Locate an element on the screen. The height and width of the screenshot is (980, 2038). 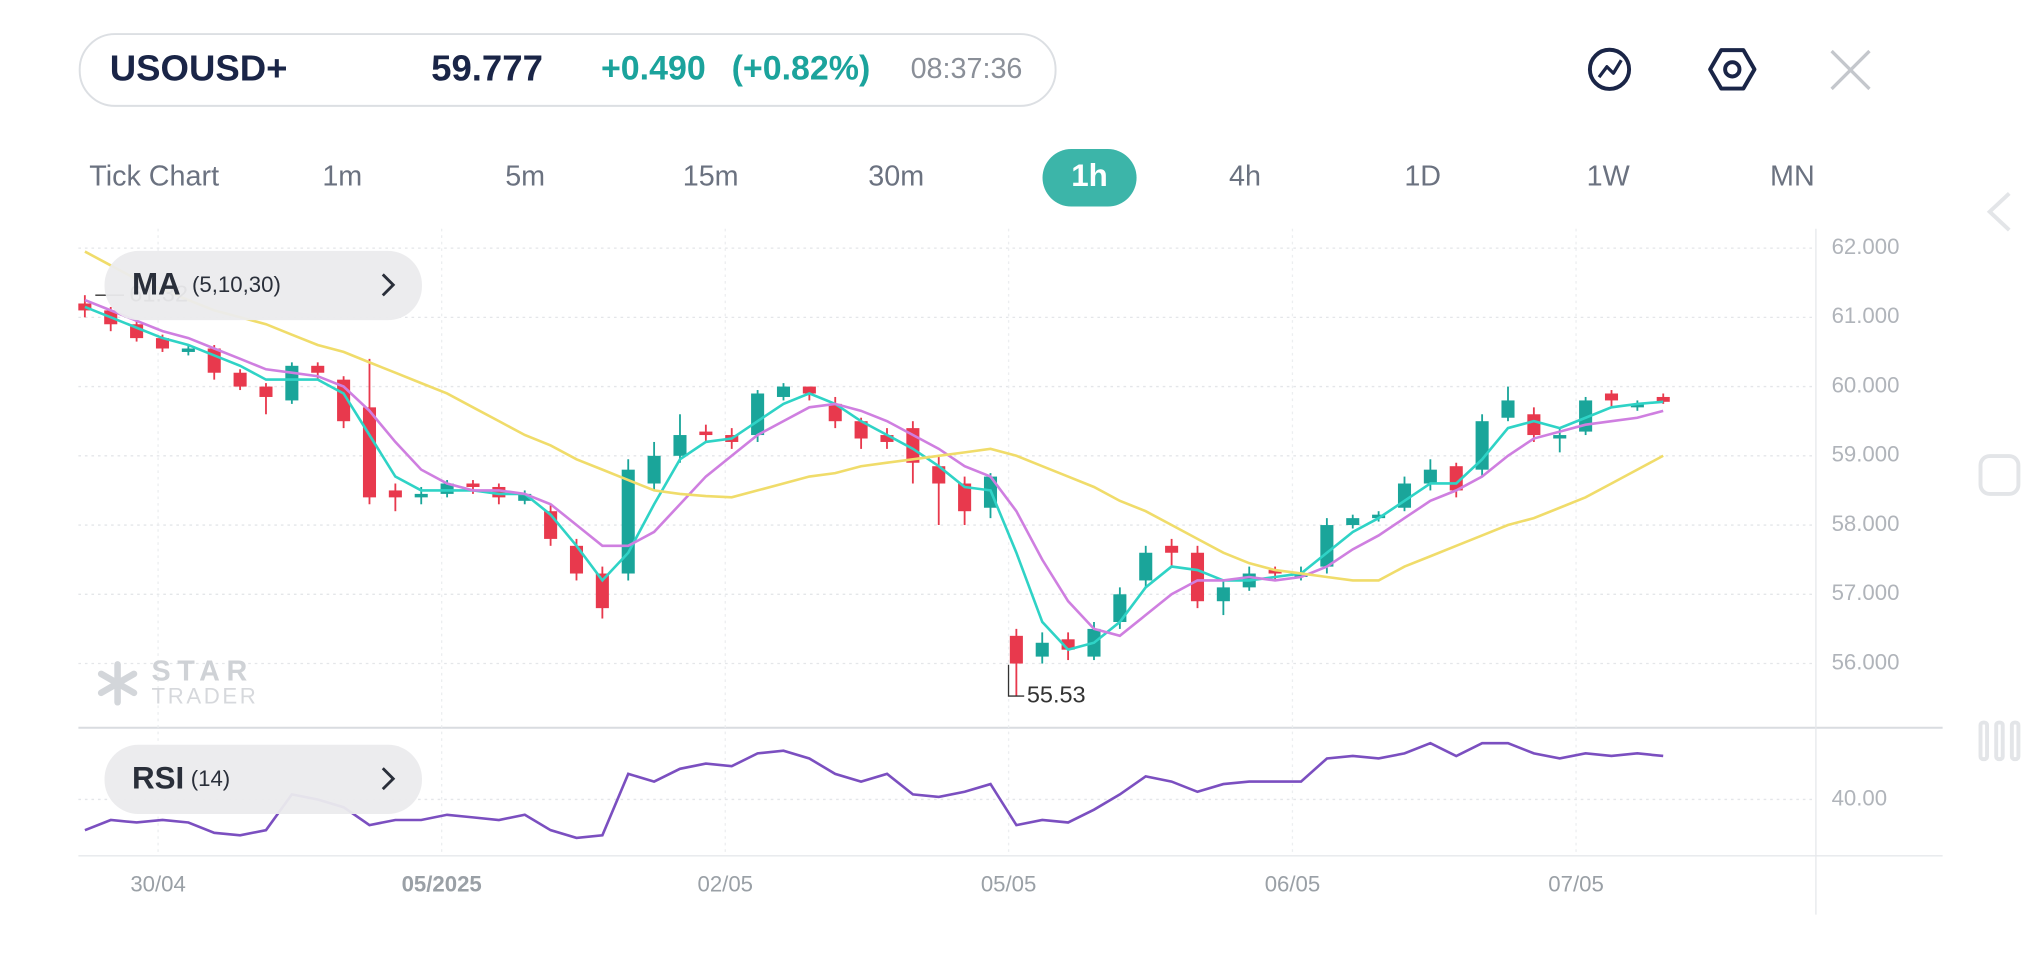
timeframe-tab: 1D is located at coordinates (1422, 176).